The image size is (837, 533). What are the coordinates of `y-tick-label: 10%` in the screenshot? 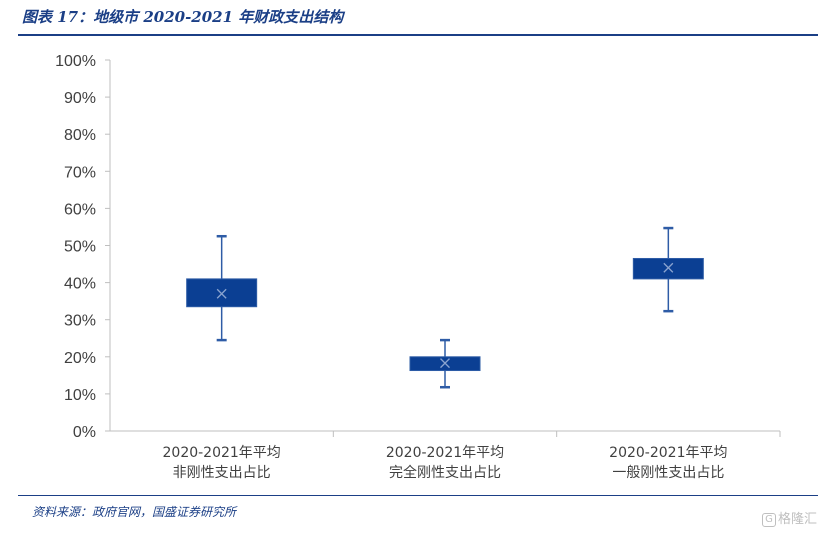 It's located at (80, 395).